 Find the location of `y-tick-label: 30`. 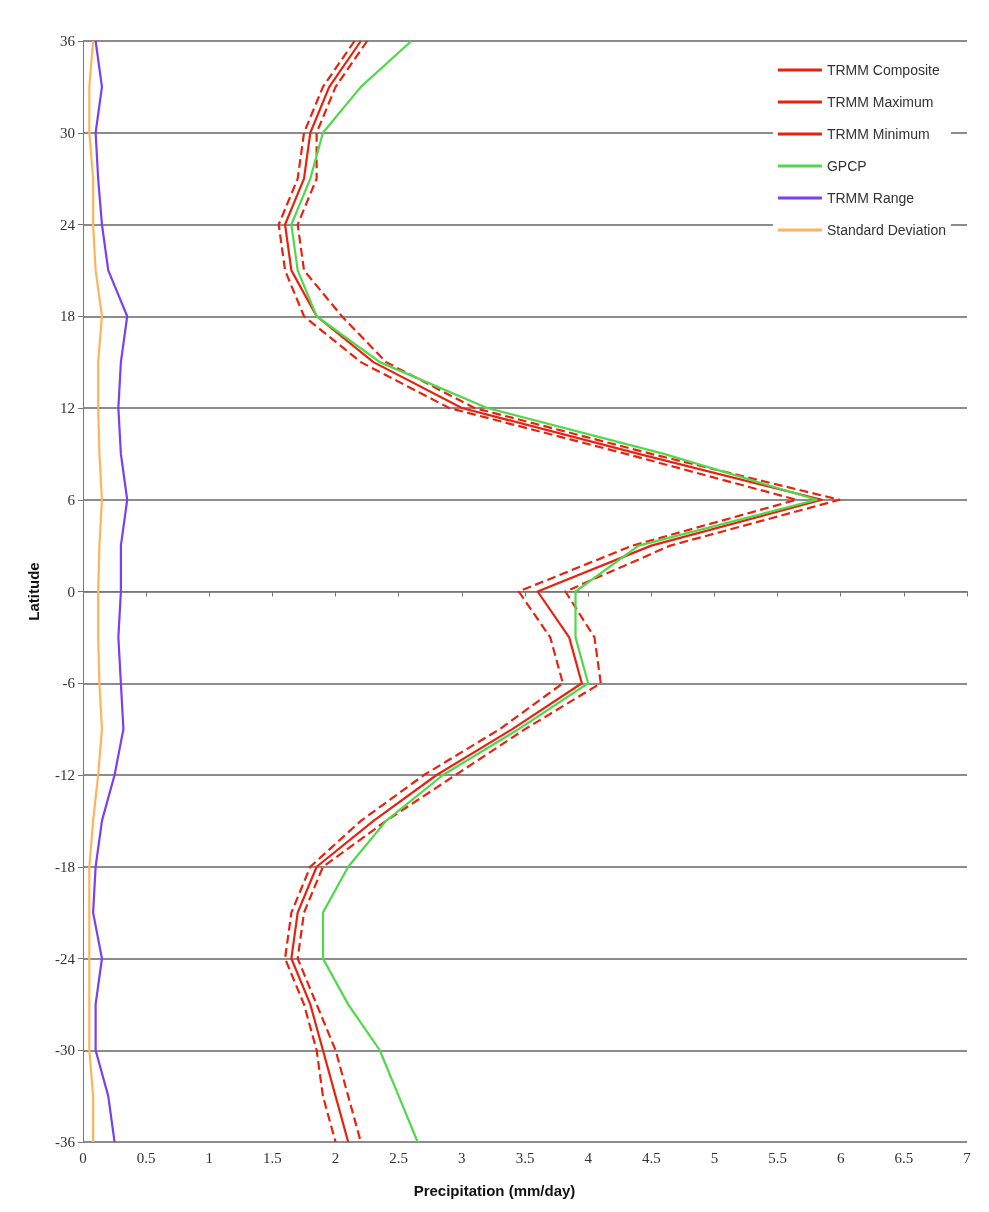

y-tick-label: 30 is located at coordinates (67, 132).